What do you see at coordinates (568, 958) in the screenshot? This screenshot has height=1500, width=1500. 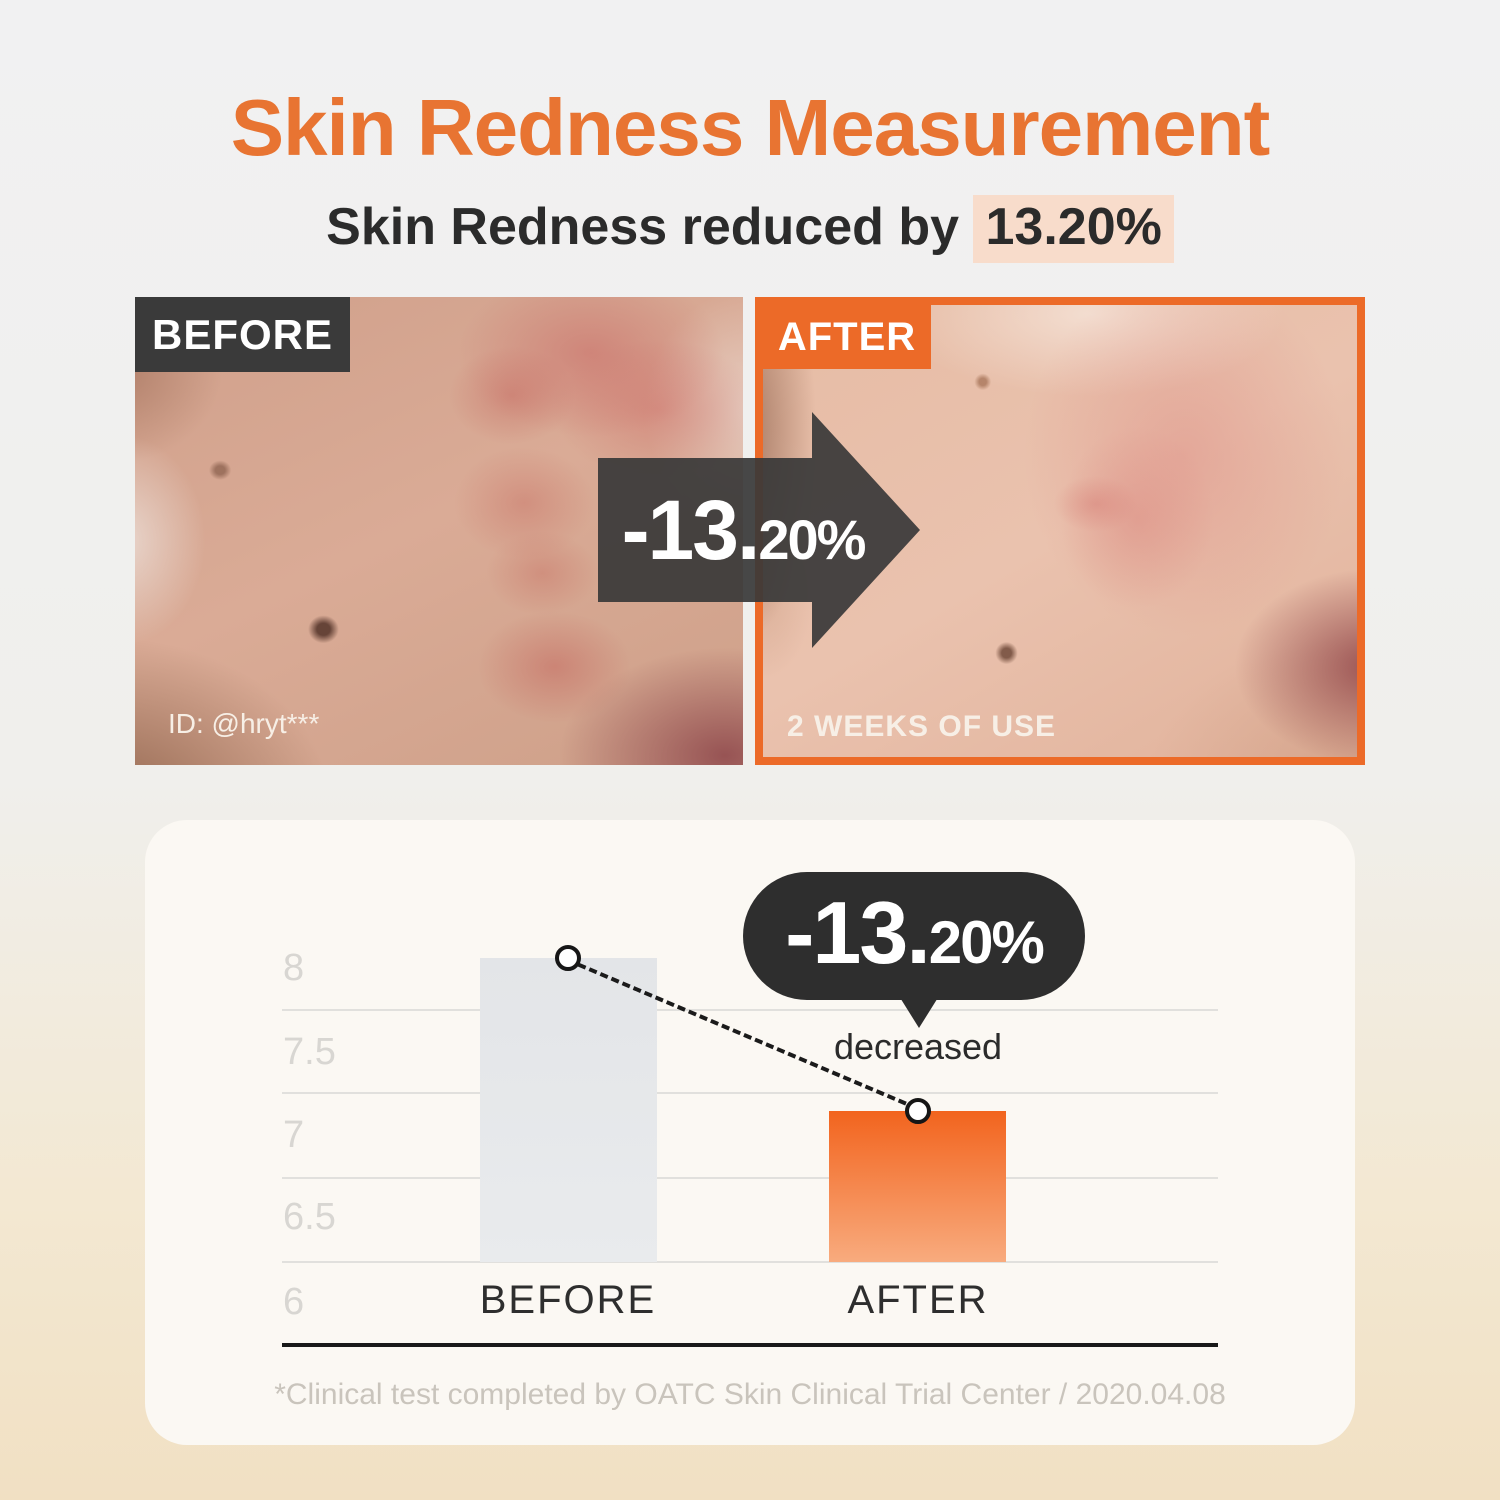 I see `data-point-marker-before` at bounding box center [568, 958].